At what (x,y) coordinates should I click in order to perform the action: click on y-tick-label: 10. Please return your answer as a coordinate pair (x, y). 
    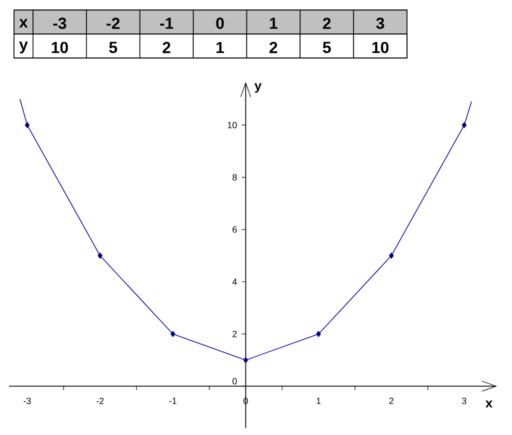
    Looking at the image, I should click on (232, 125).